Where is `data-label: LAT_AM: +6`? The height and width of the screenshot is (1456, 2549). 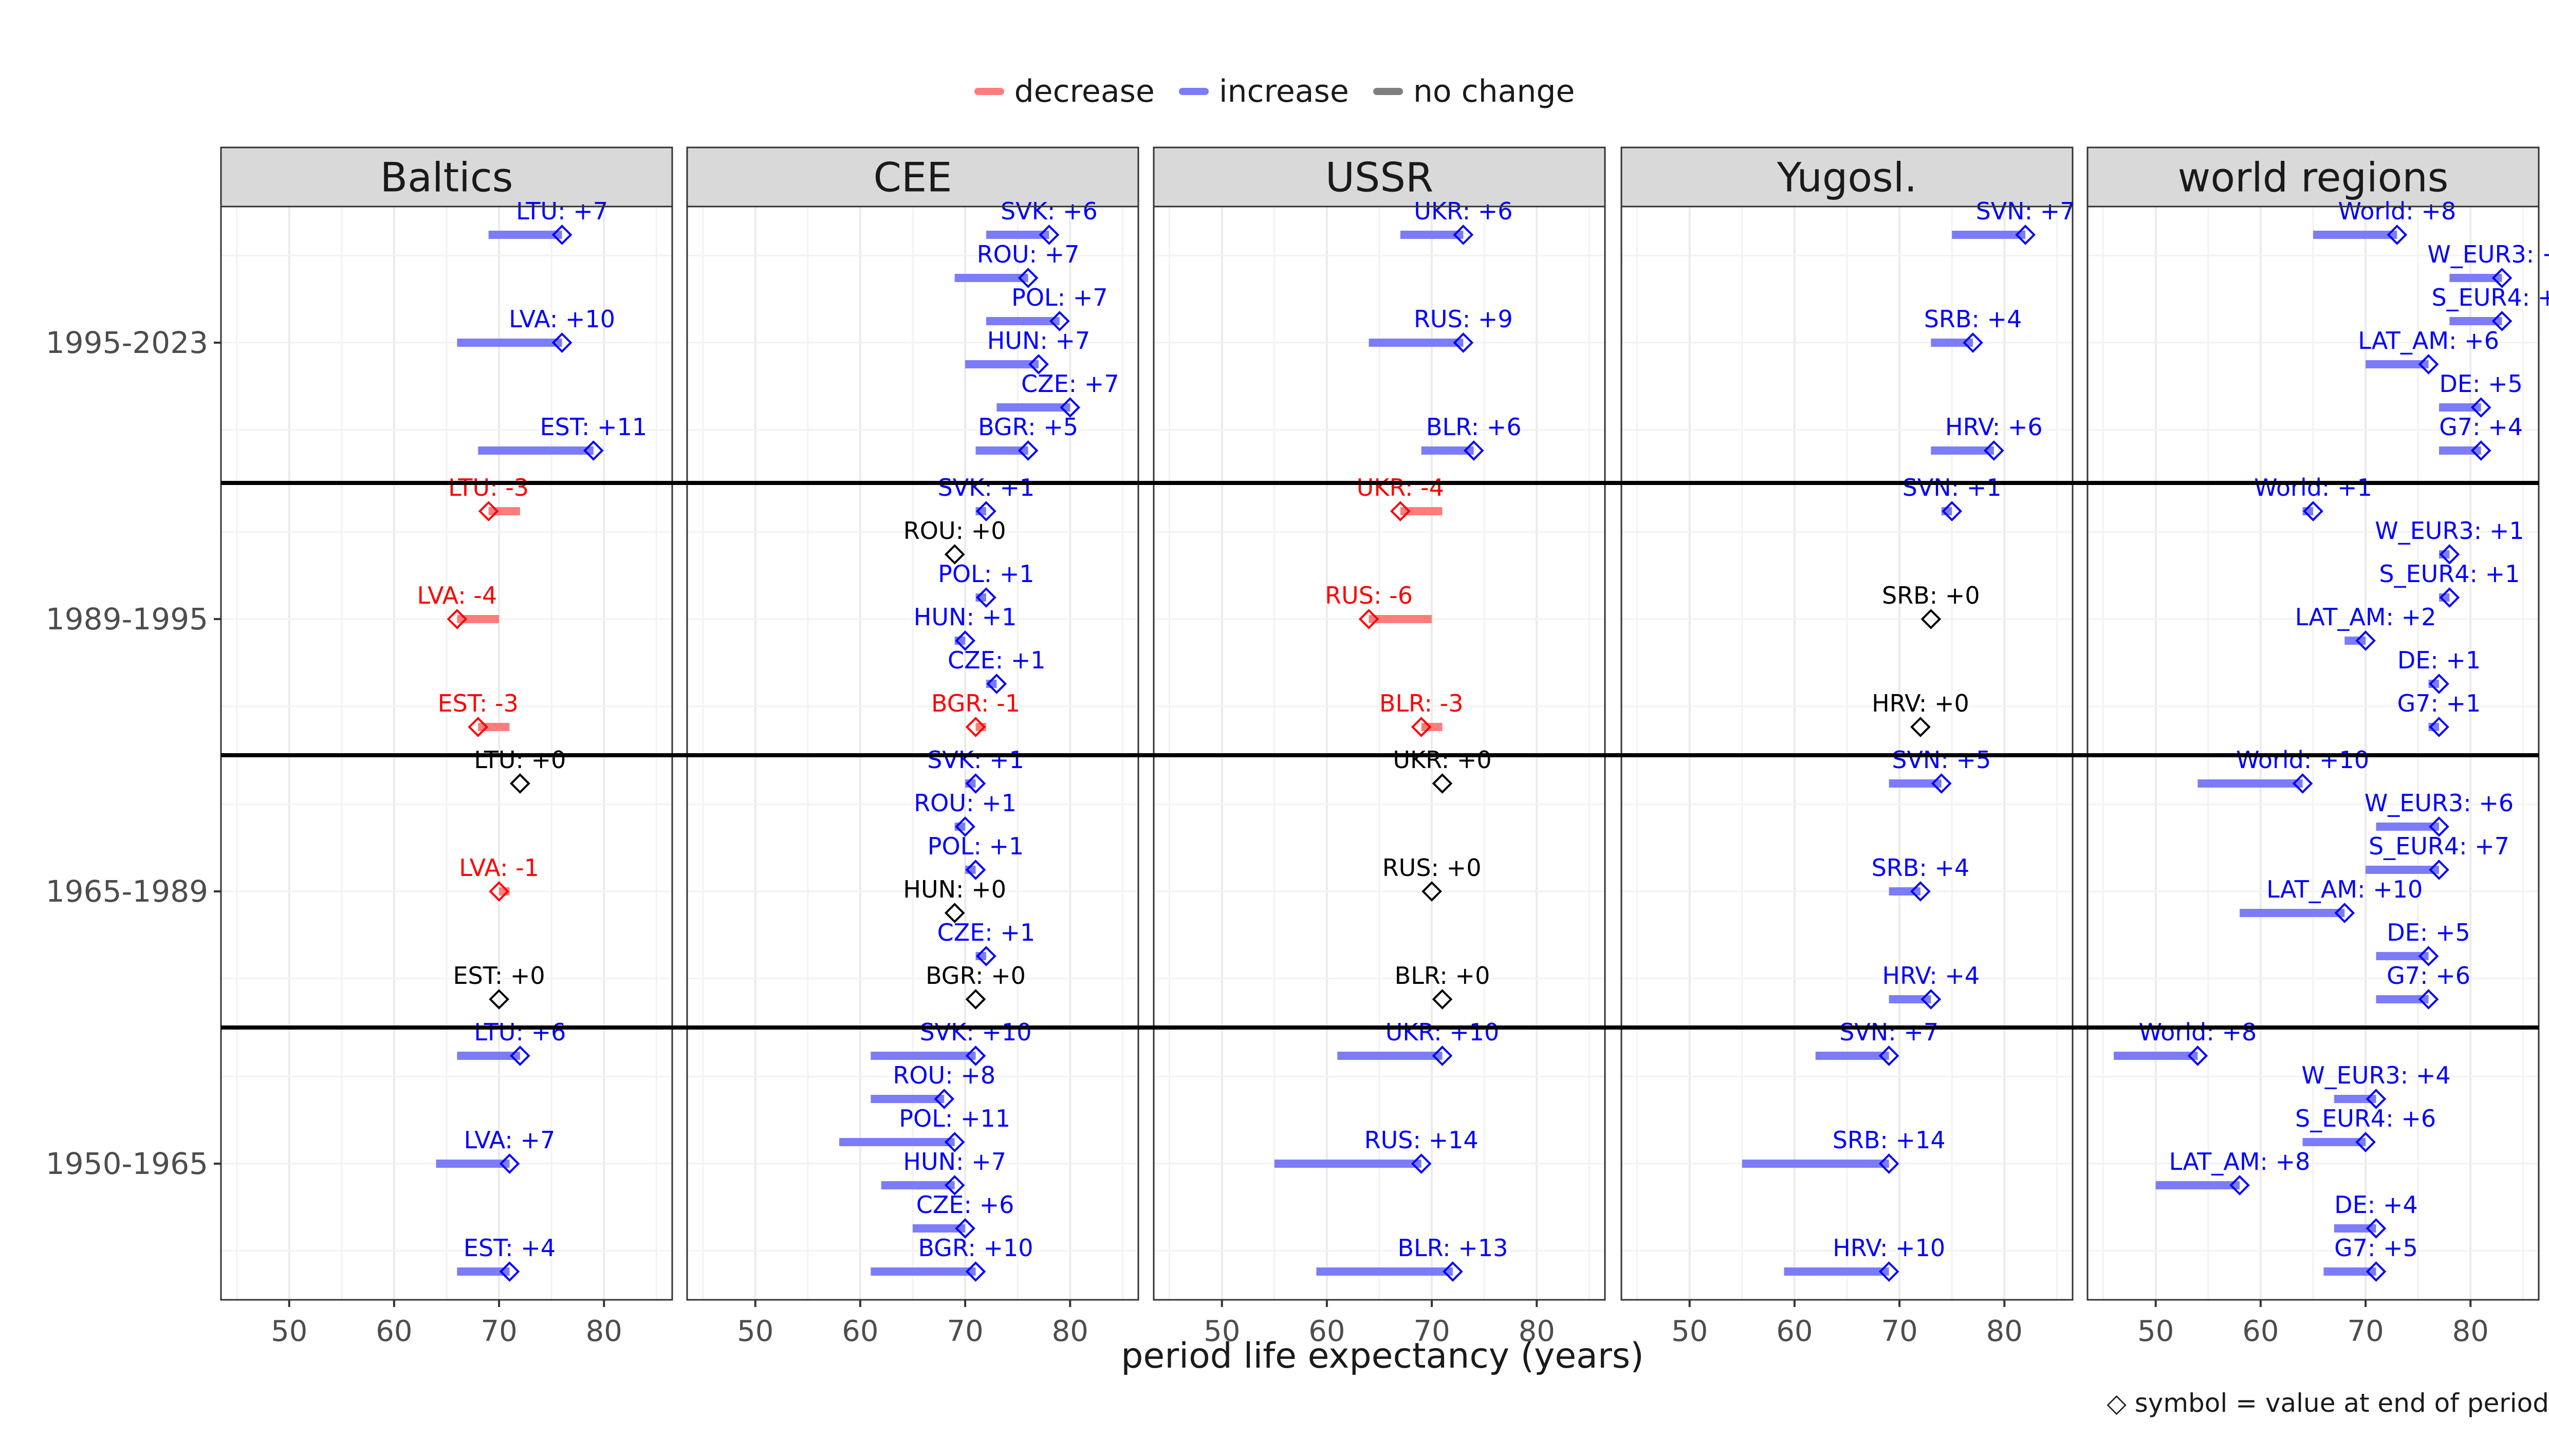
data-label: LAT_AM: +6 is located at coordinates (2428, 340).